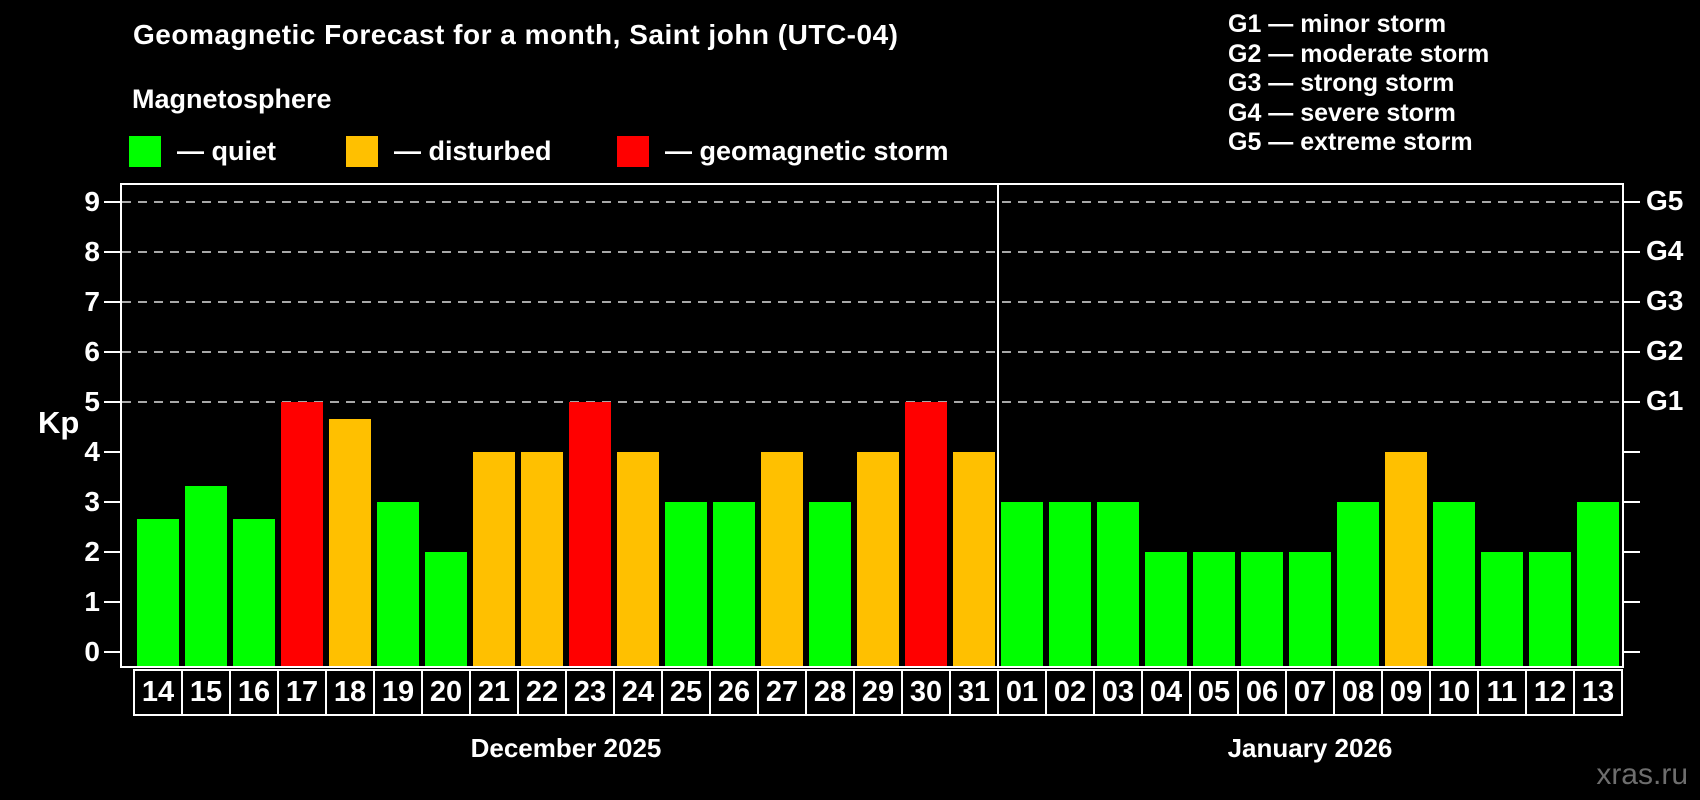 The width and height of the screenshot is (1700, 800). What do you see at coordinates (1342, 112) in the screenshot?
I see `storm-scale-g4: G4 — severe storm` at bounding box center [1342, 112].